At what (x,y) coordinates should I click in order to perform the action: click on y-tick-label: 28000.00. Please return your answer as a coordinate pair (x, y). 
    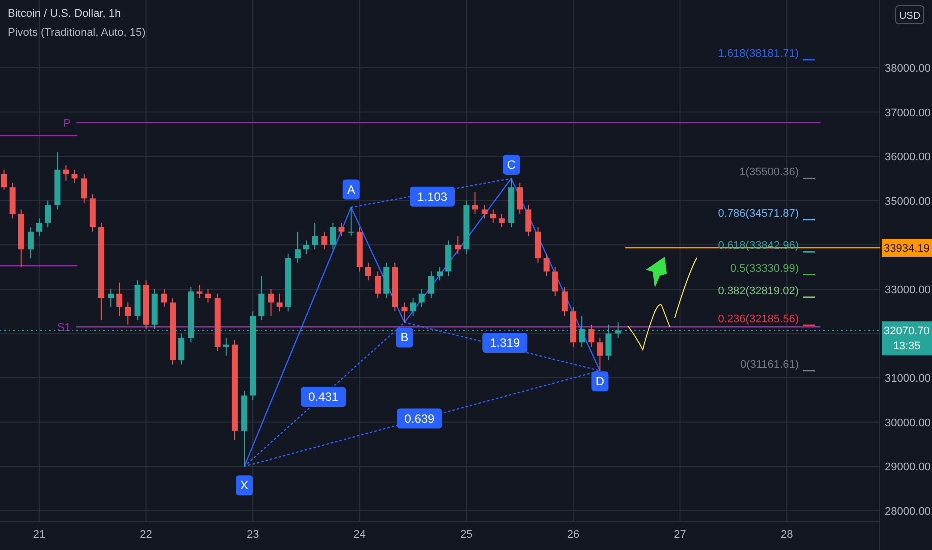
    Looking at the image, I should click on (908, 512).